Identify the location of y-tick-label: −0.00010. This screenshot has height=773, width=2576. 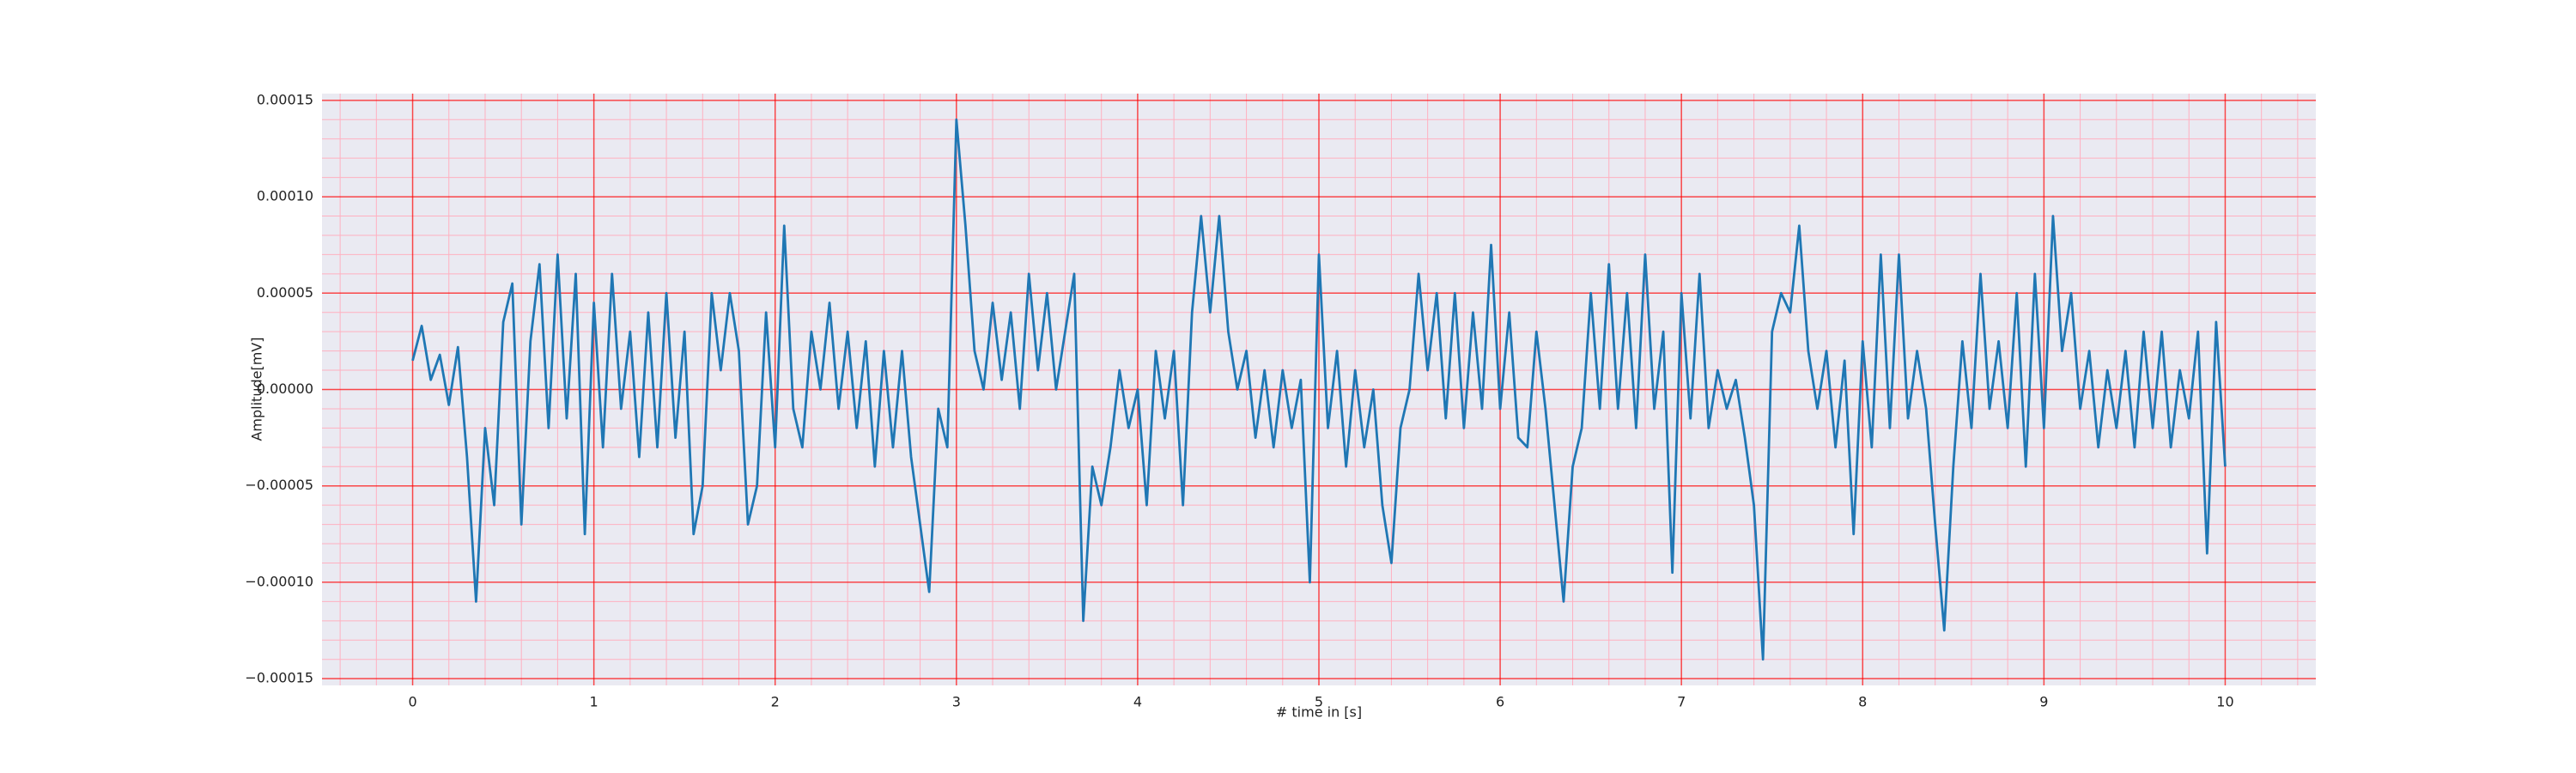
(279, 581).